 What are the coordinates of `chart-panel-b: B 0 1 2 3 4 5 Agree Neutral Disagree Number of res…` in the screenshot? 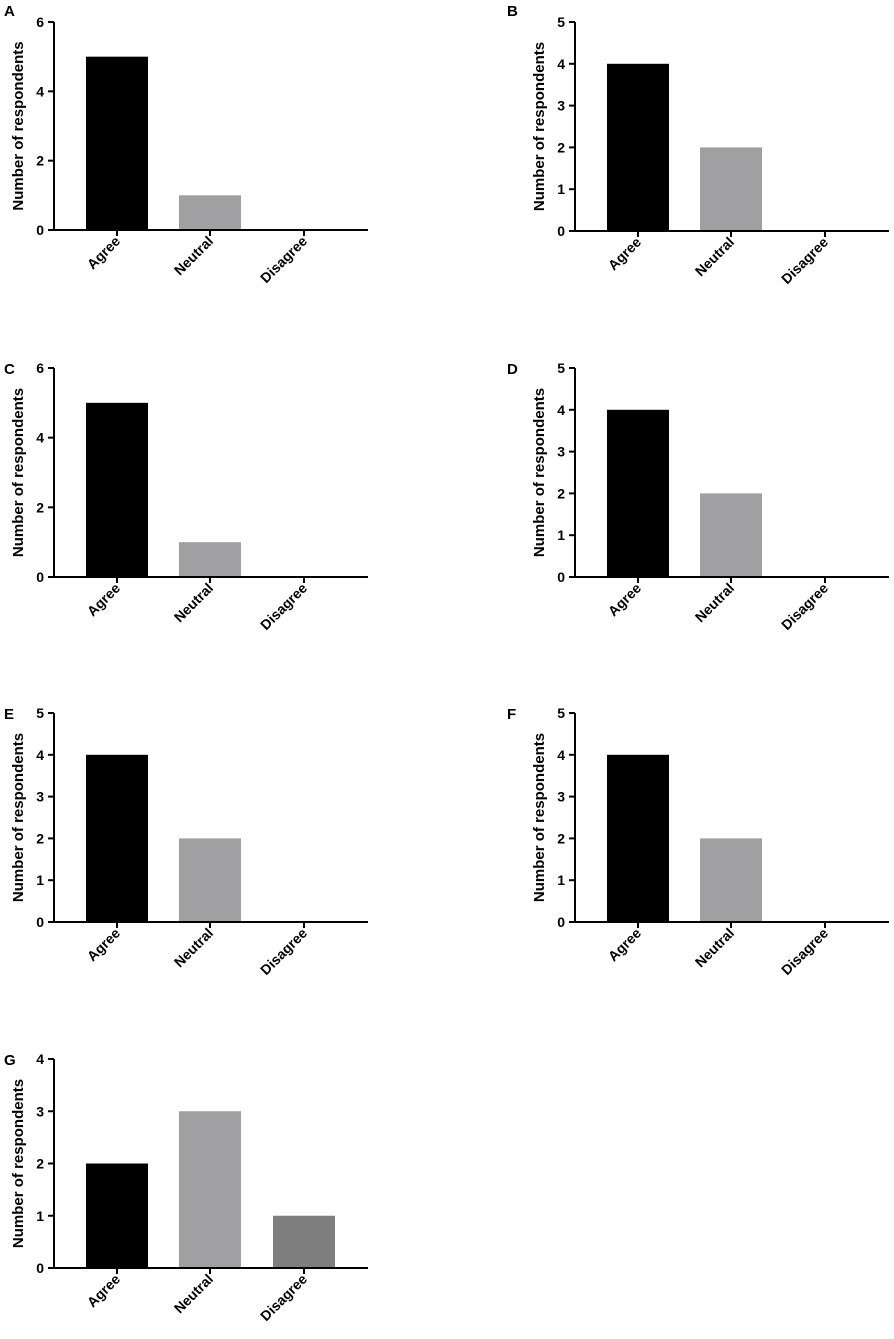 It's located at (698, 145).